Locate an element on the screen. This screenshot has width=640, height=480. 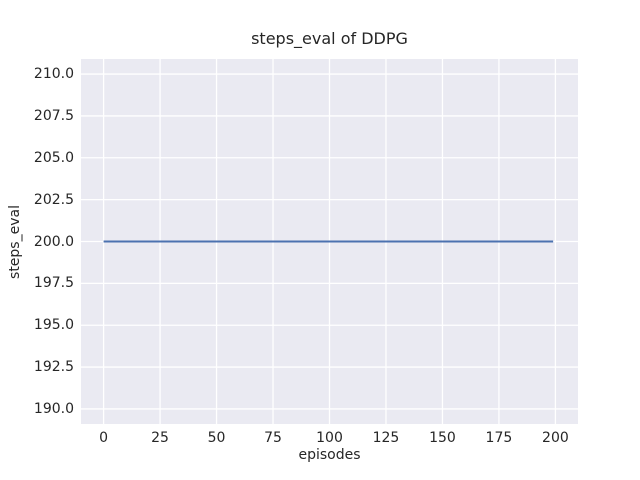
x-tick-label: 75 is located at coordinates (273, 438).